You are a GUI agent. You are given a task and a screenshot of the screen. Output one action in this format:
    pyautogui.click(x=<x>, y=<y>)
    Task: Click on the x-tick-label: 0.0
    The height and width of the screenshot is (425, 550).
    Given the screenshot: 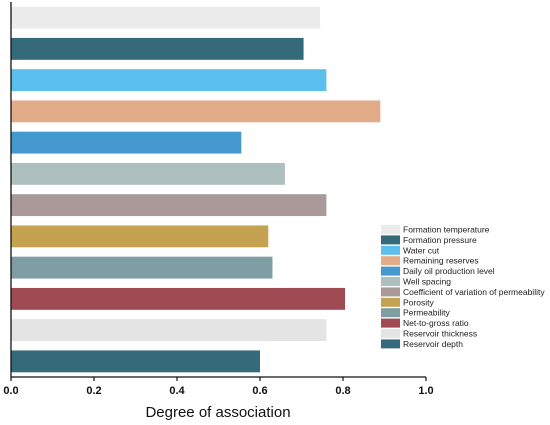 What is the action you would take?
    pyautogui.click(x=10, y=391)
    